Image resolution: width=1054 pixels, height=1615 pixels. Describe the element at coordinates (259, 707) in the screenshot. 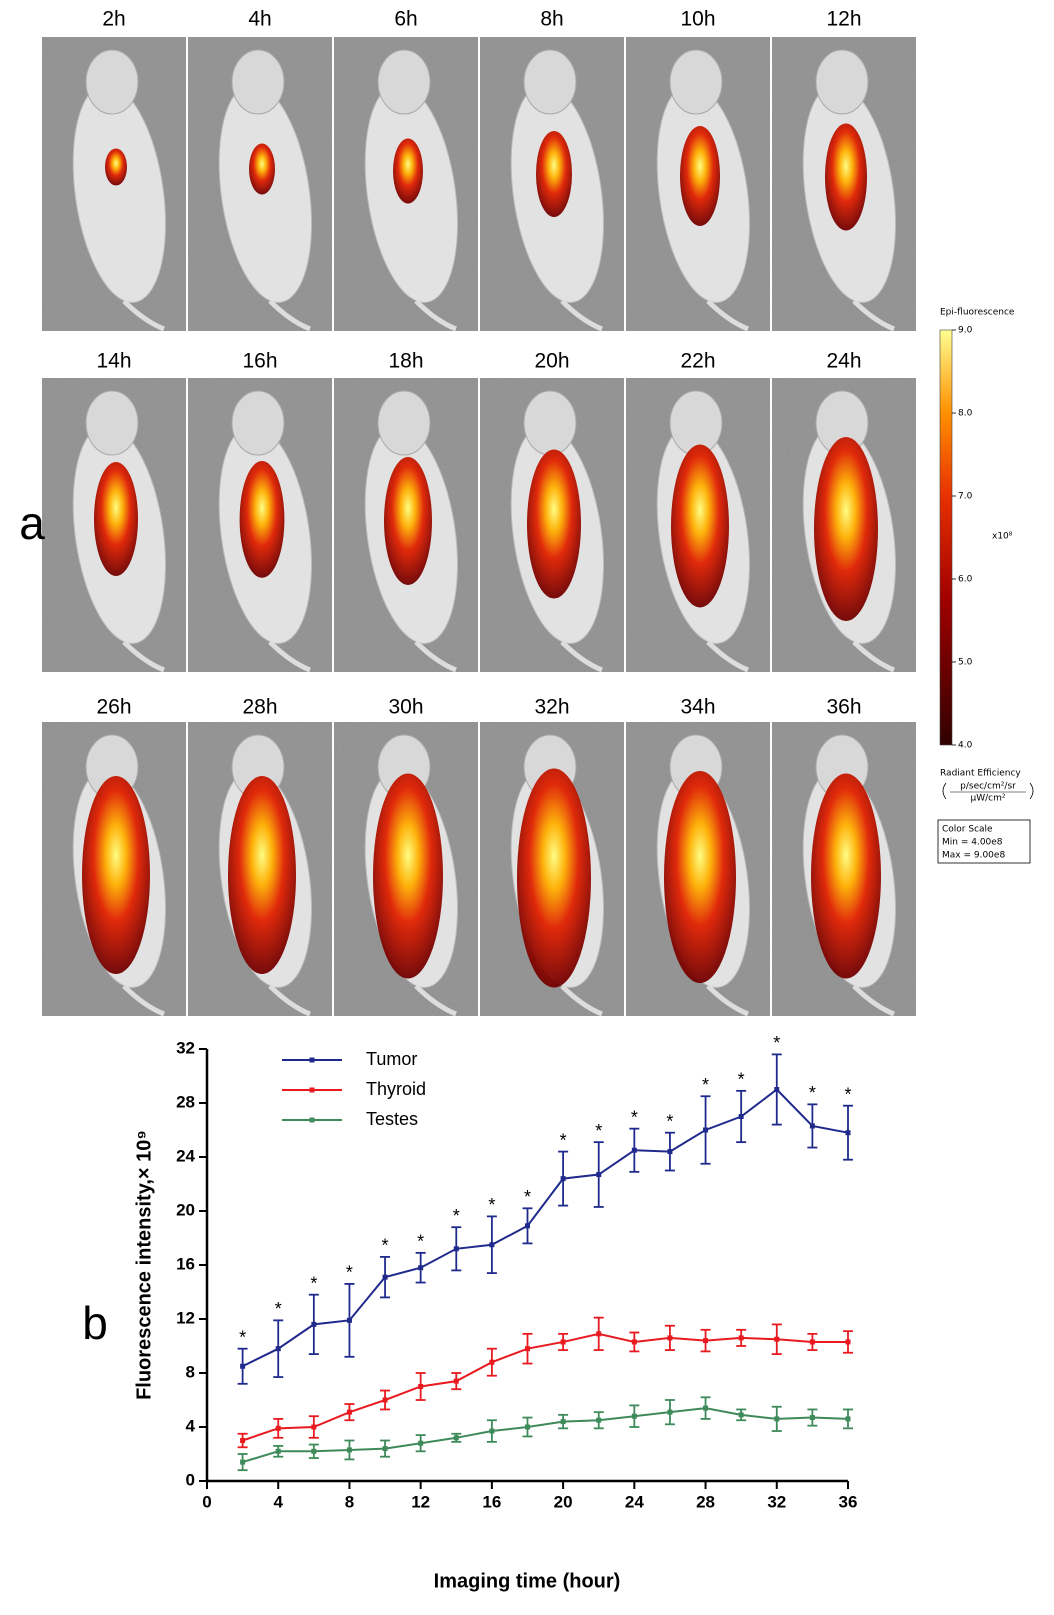

I see `time-label: 28h` at that location.